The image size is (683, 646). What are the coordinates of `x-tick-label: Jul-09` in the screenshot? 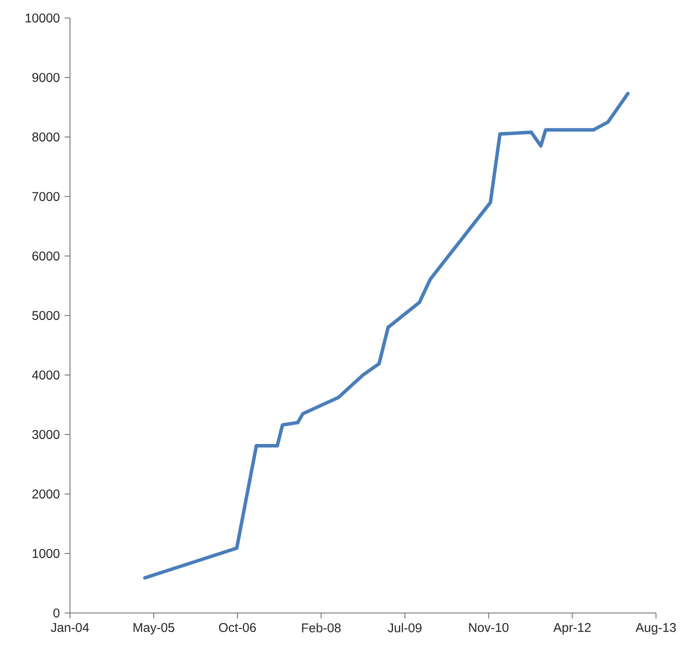 It's located at (405, 627).